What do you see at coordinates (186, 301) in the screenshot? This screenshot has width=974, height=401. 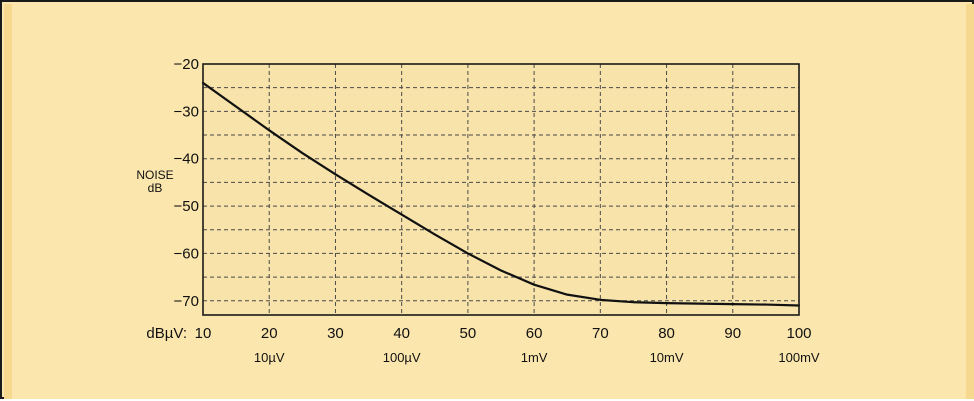 I see `y-tick-label-70: −70` at bounding box center [186, 301].